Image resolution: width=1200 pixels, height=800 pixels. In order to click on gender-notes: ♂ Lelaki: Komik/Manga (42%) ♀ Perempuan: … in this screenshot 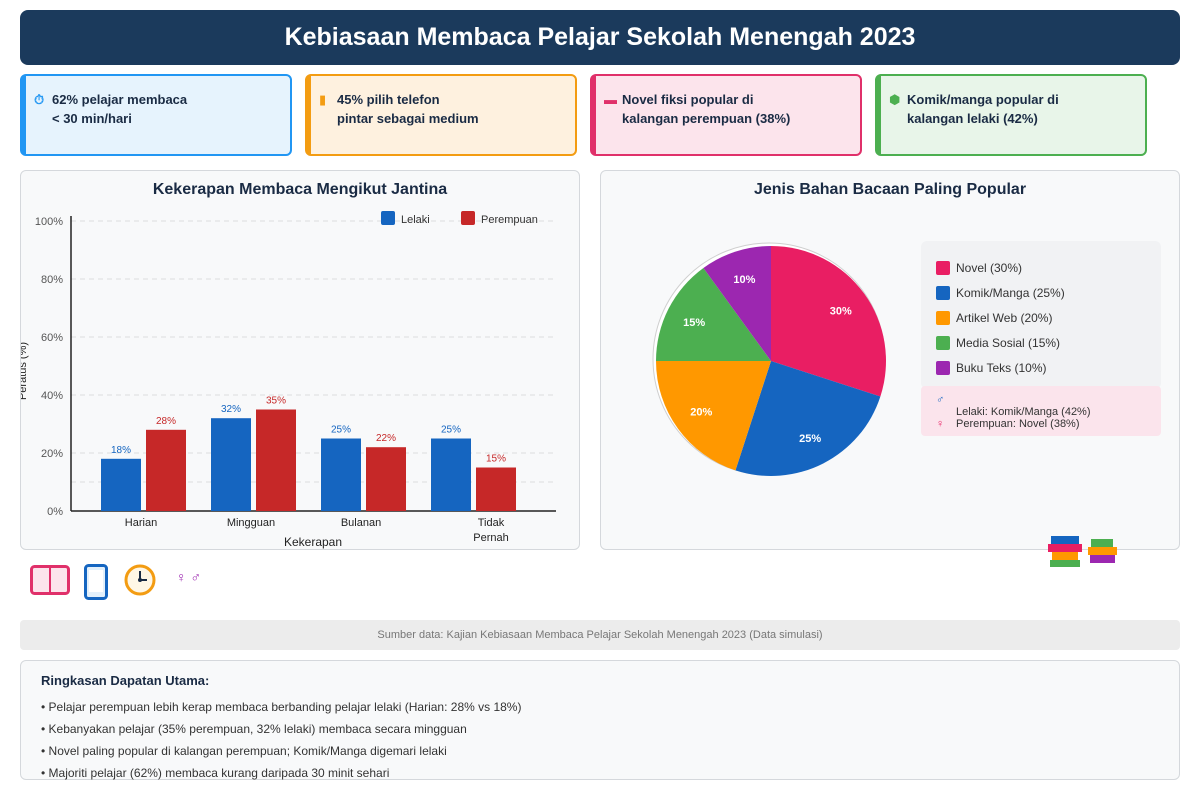, I will do `click(1041, 411)`.